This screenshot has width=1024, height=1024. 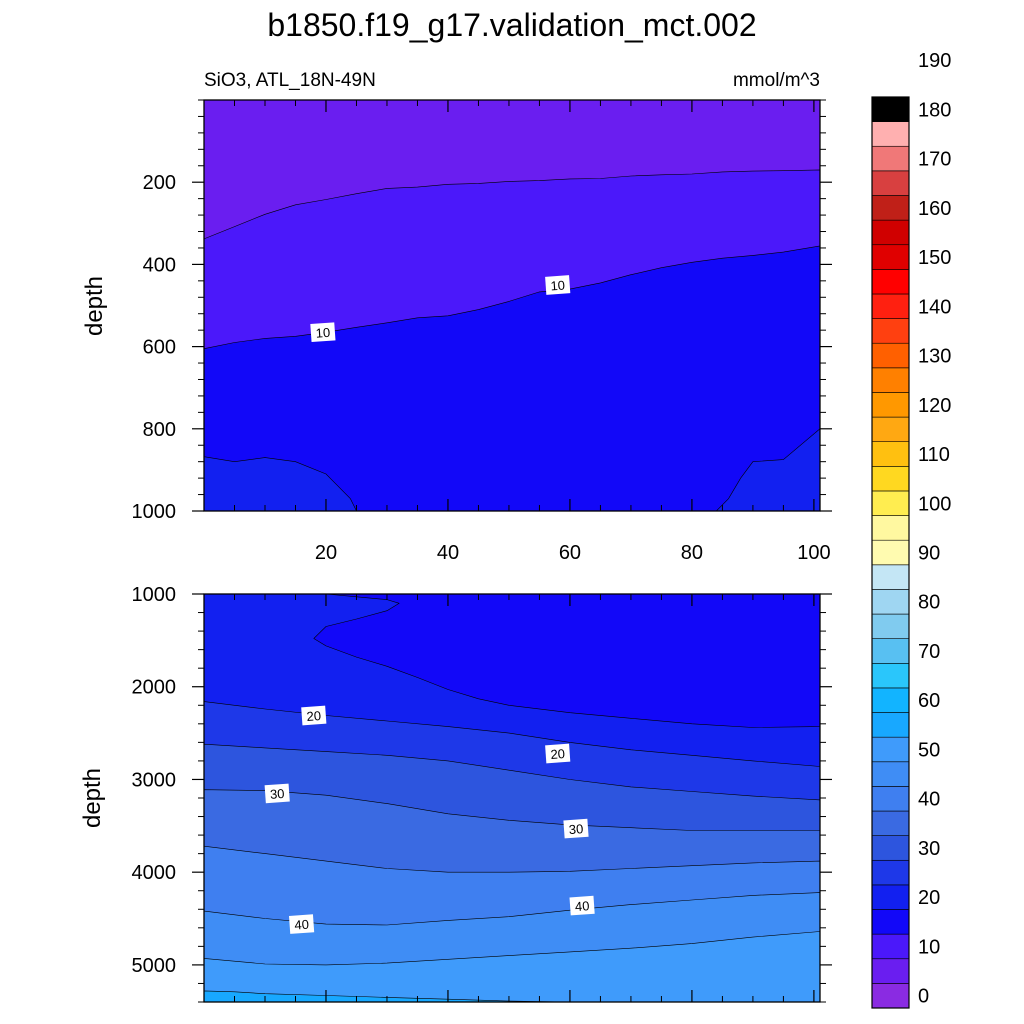 What do you see at coordinates (929, 751) in the screenshot?
I see `colorbar-label: 50` at bounding box center [929, 751].